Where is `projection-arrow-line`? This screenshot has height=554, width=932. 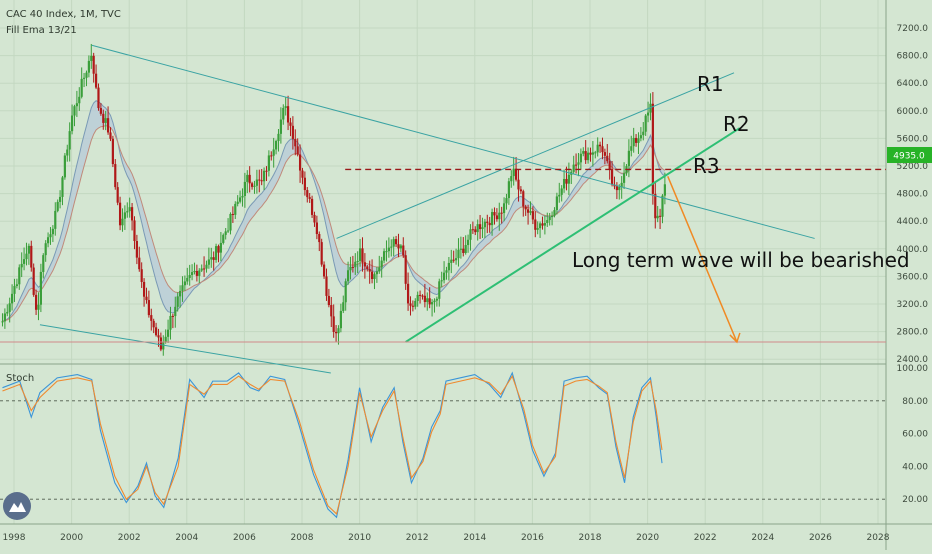 projection-arrow-line is located at coordinates (702, 259).